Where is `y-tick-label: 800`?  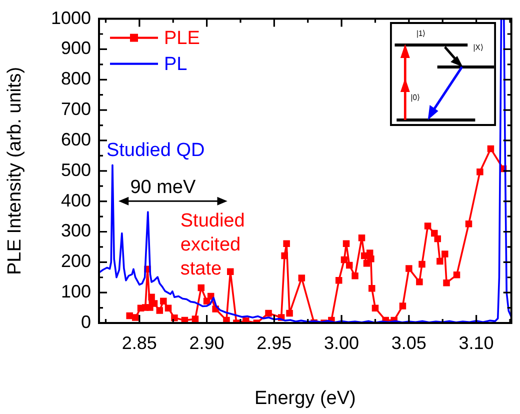 y-tick-label: 800 is located at coordinates (75, 78).